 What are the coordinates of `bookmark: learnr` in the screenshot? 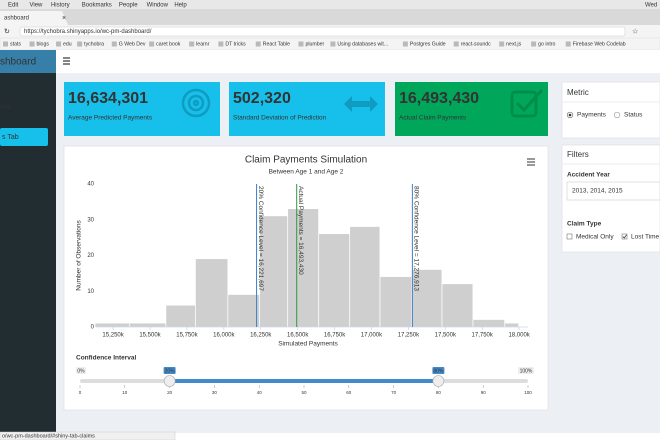 It's located at (203, 44).